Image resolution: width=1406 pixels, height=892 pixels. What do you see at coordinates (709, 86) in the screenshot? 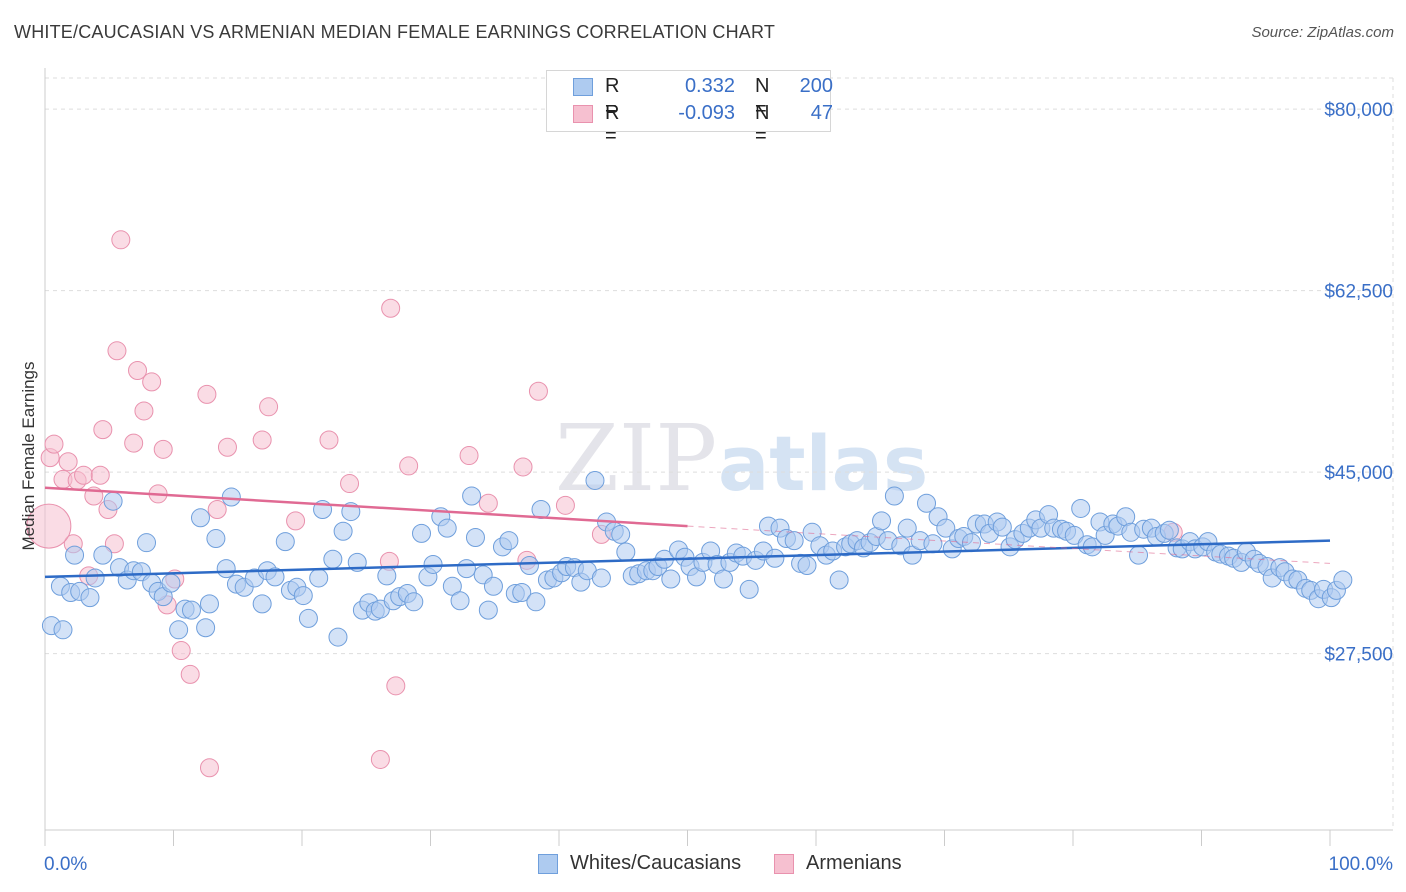
I see `r-value: 0.332` at bounding box center [709, 86].